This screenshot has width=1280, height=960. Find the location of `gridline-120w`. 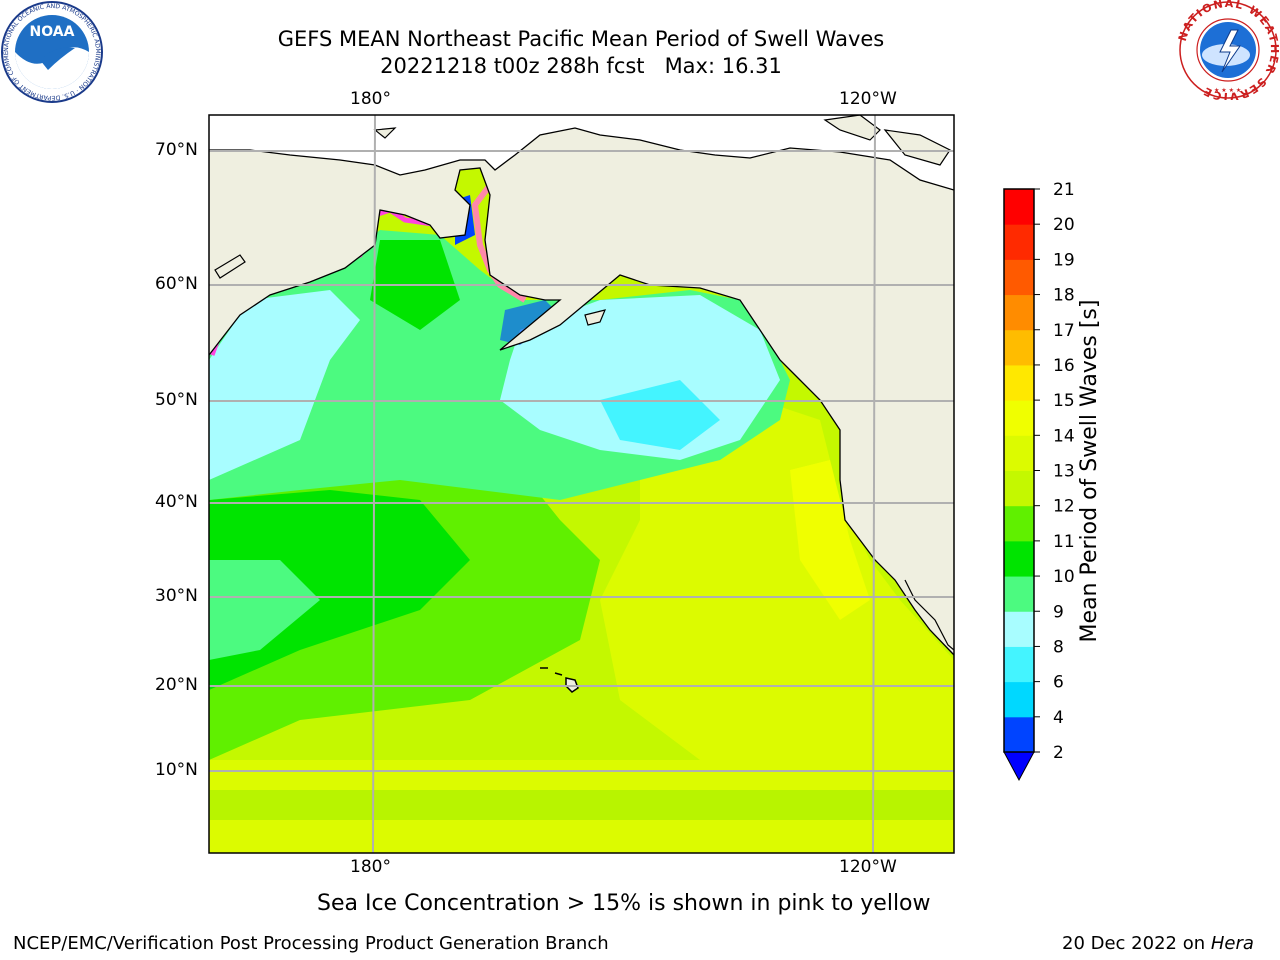

gridline-120w is located at coordinates (874, 484).